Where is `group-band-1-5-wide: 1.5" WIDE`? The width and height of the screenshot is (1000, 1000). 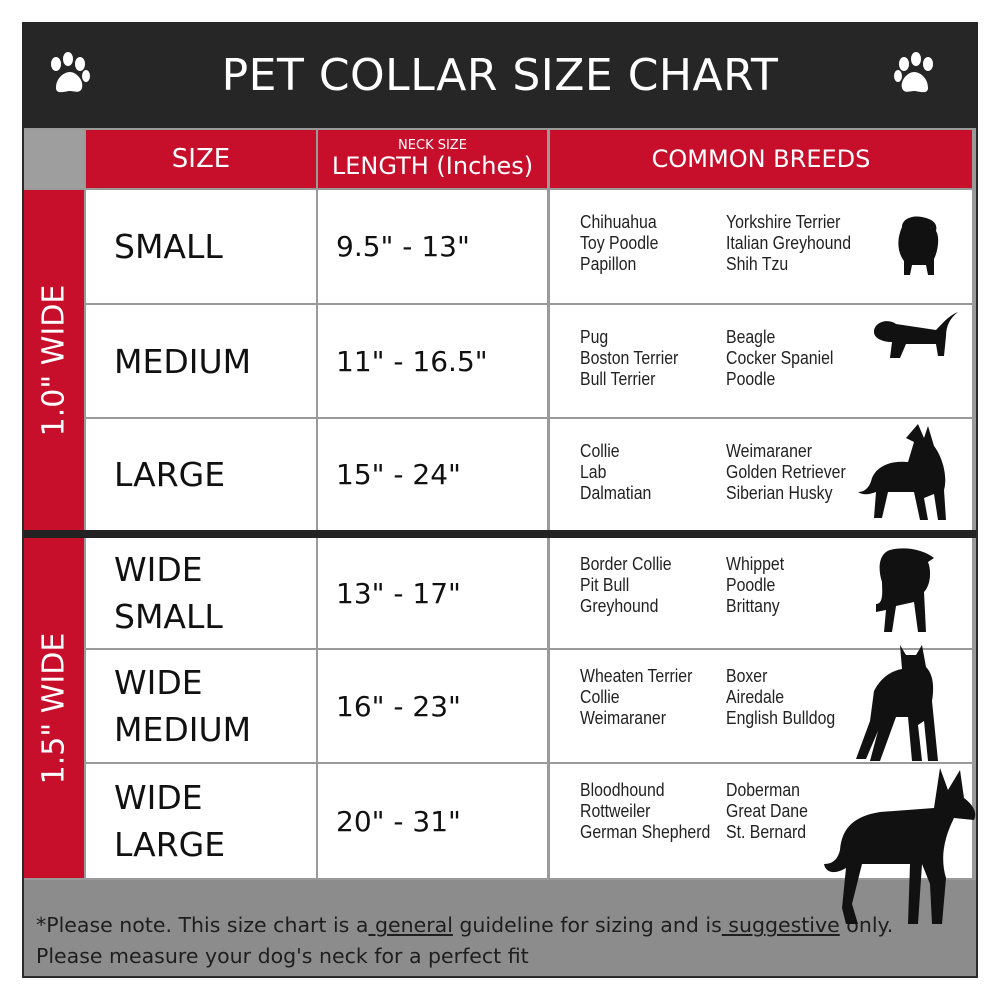
group-band-1-5-wide: 1.5" WIDE is located at coordinates (54, 708).